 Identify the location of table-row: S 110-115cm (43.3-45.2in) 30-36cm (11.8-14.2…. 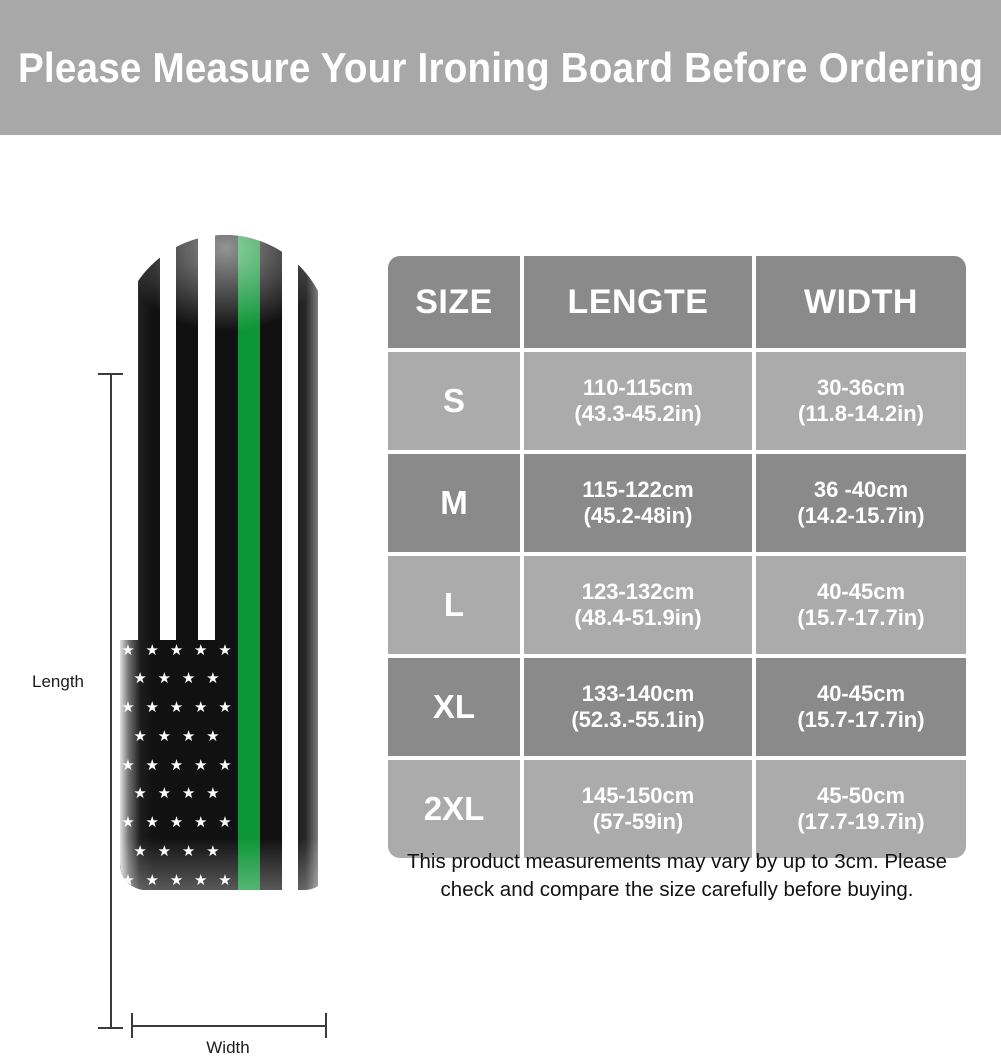
(677, 401).